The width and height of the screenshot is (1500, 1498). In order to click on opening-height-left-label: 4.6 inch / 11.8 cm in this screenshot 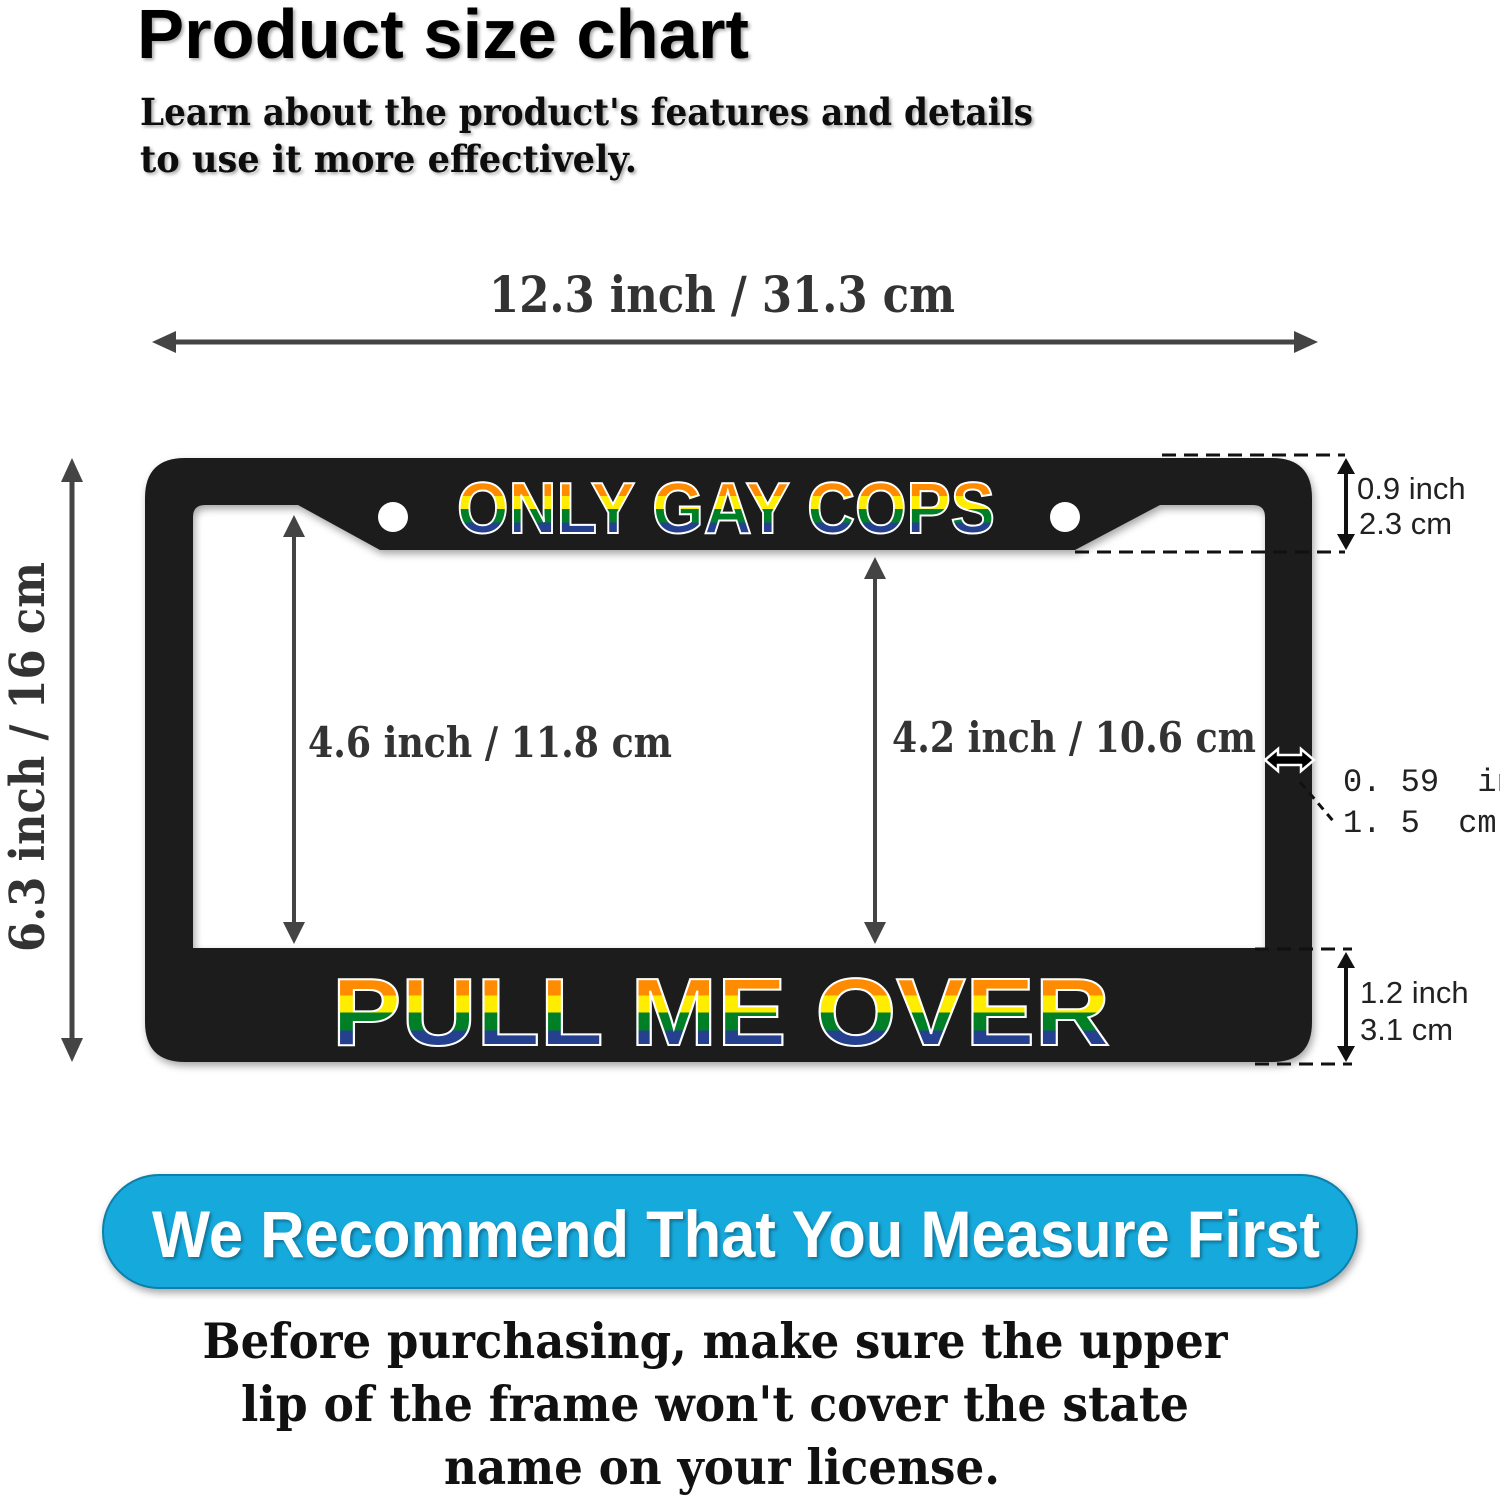, I will do `click(490, 742)`.